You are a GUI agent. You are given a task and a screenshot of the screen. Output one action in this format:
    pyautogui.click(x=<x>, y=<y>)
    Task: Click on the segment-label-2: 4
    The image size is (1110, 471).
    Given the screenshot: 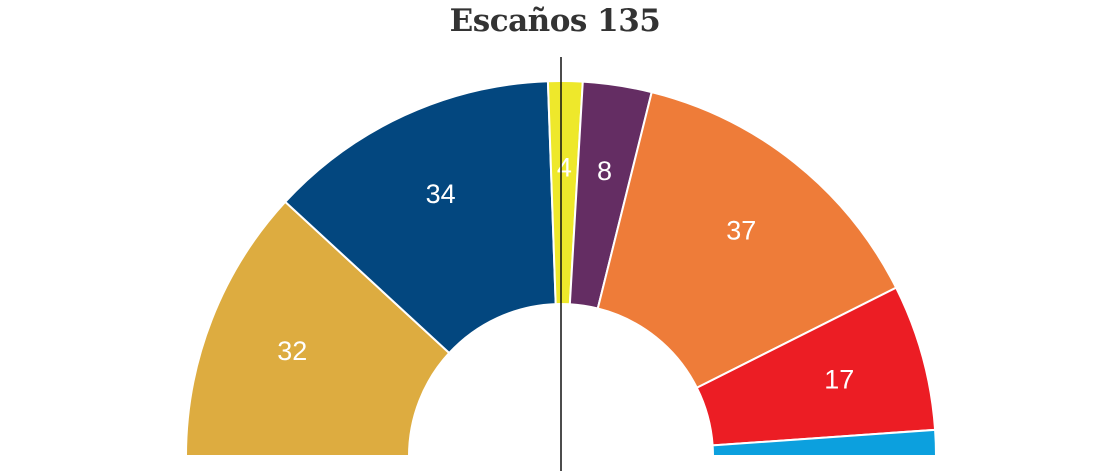 What is the action you would take?
    pyautogui.click(x=564, y=168)
    